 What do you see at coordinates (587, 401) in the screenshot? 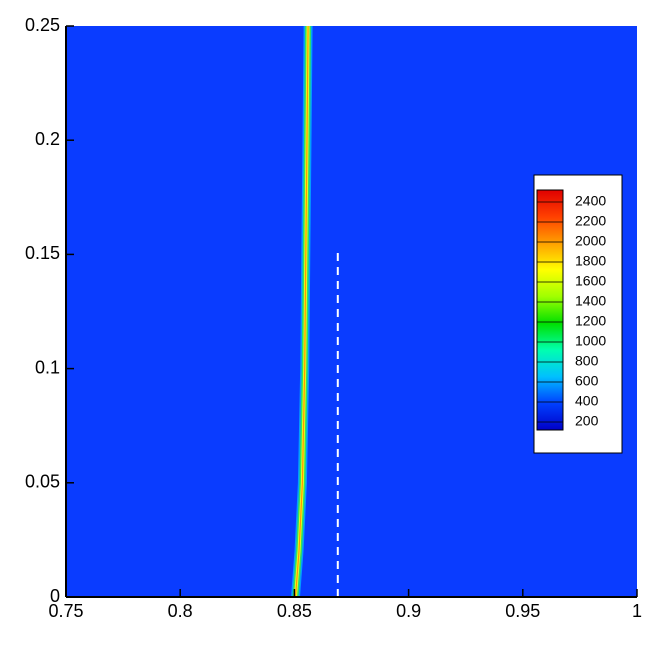
I see `colorbar-label: 400` at bounding box center [587, 401].